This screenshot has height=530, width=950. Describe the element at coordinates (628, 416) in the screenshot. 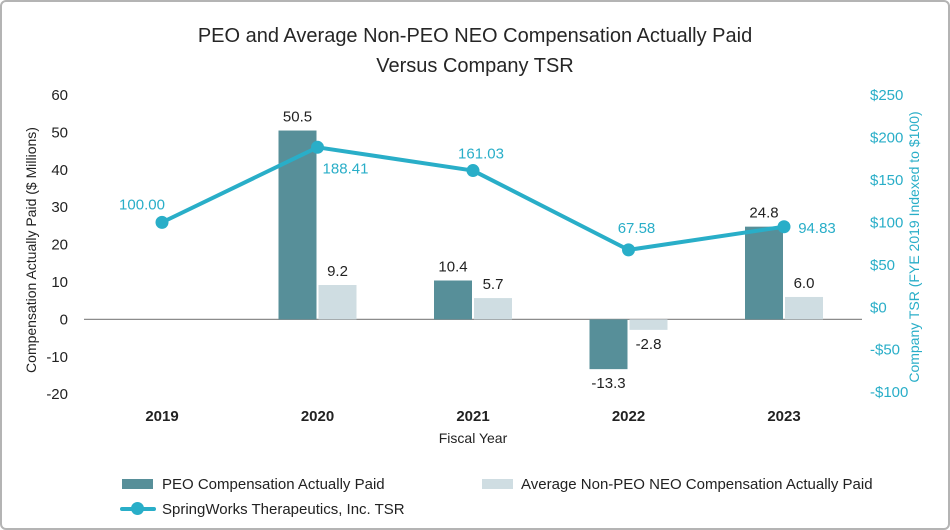

I see `x-tick-label: 2022` at that location.